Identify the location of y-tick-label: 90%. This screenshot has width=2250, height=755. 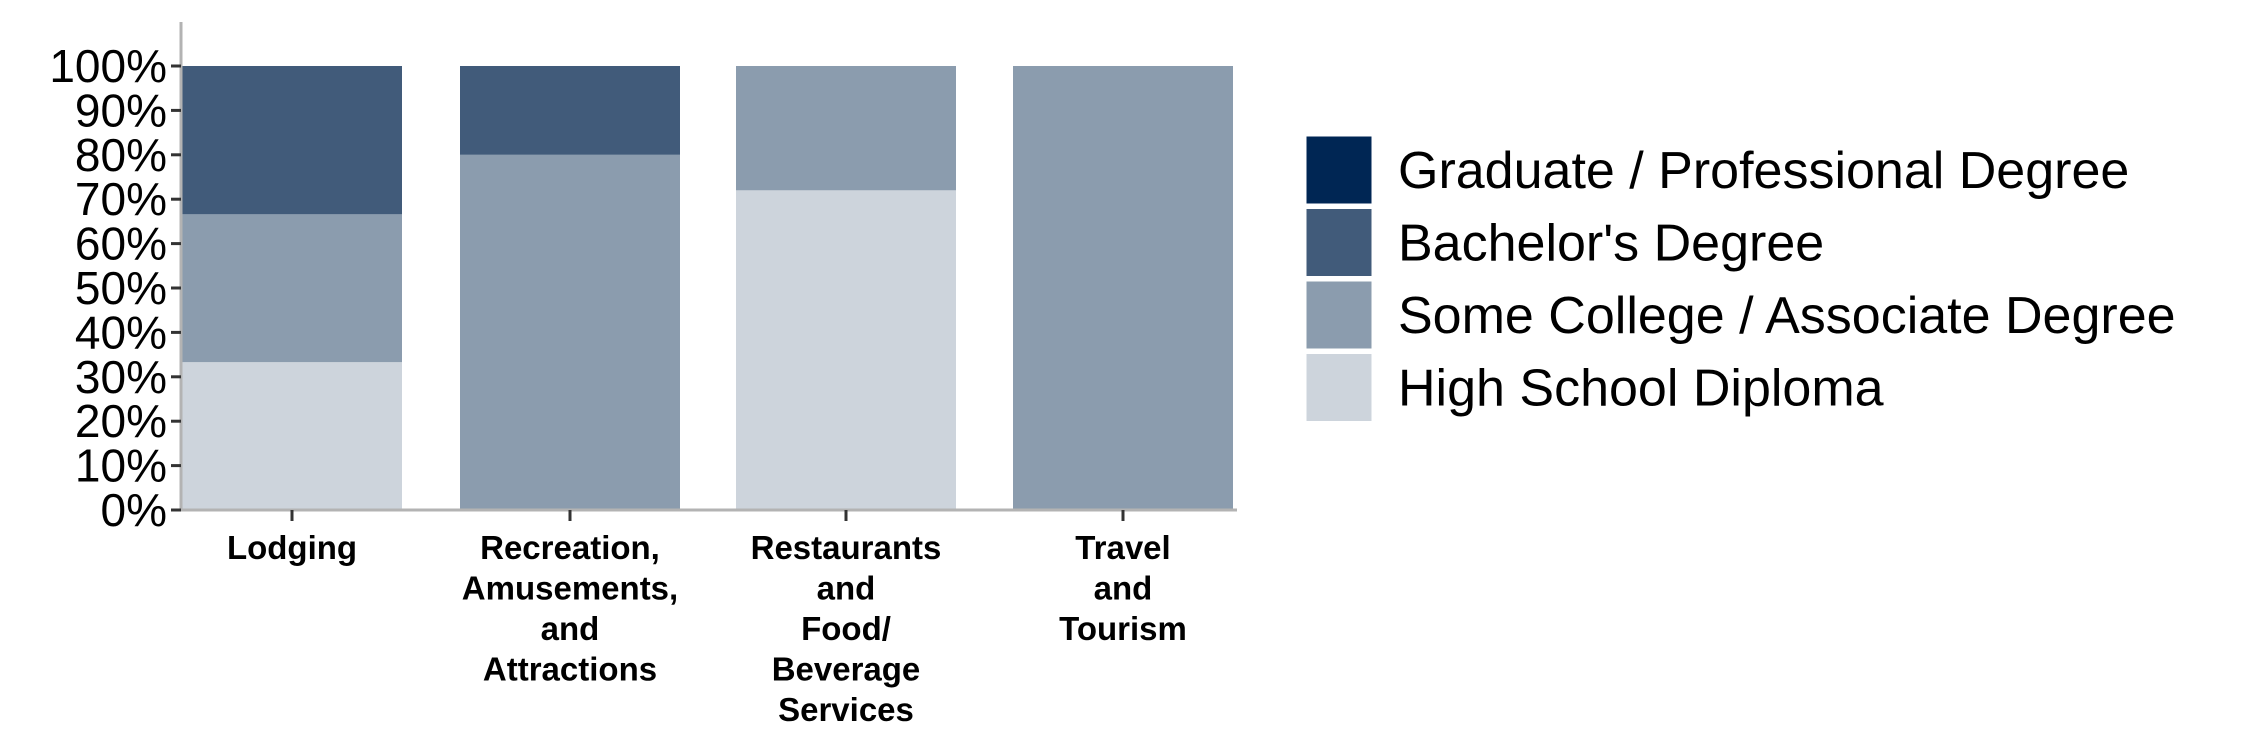
(121, 110).